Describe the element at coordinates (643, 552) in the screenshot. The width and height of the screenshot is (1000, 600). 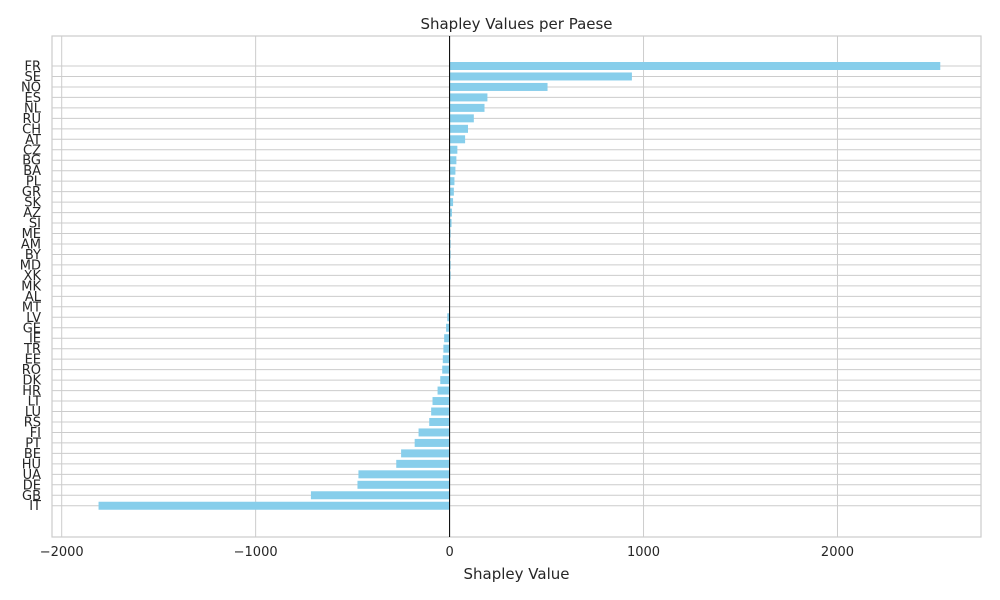
I see `x-tick-label: 1000` at that location.